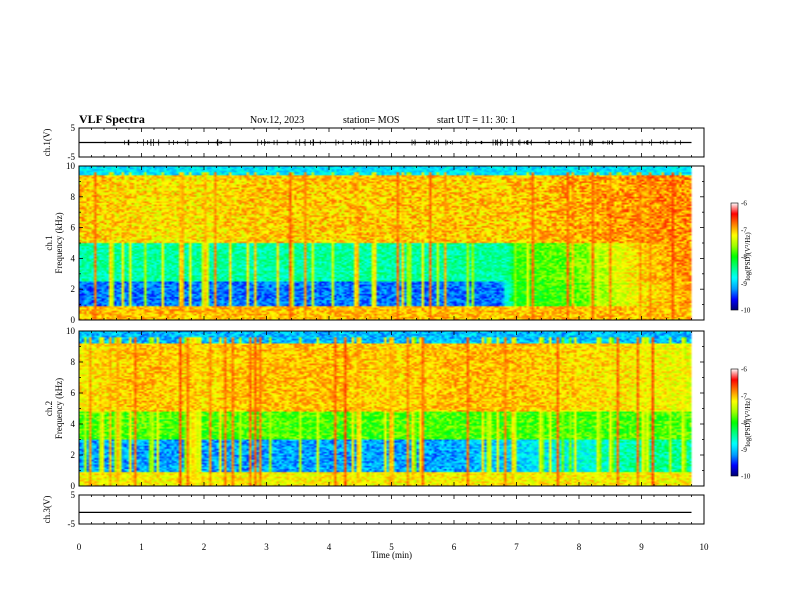 The height and width of the screenshot is (612, 792). Describe the element at coordinates (47, 143) in the screenshot. I see `y-axis-label: ch.1(V)` at that location.